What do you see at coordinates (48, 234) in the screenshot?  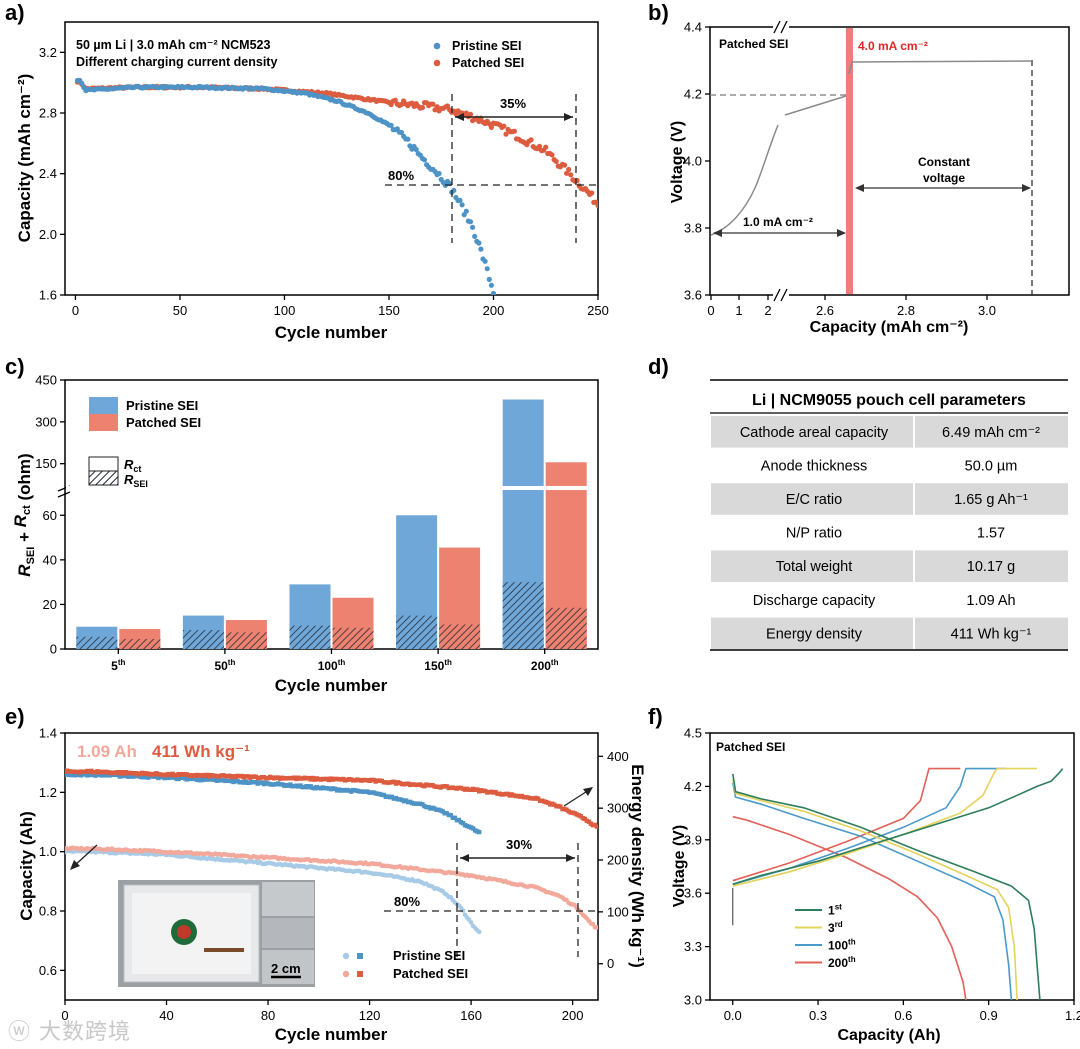 I see `y-tick-label: 2.0` at bounding box center [48, 234].